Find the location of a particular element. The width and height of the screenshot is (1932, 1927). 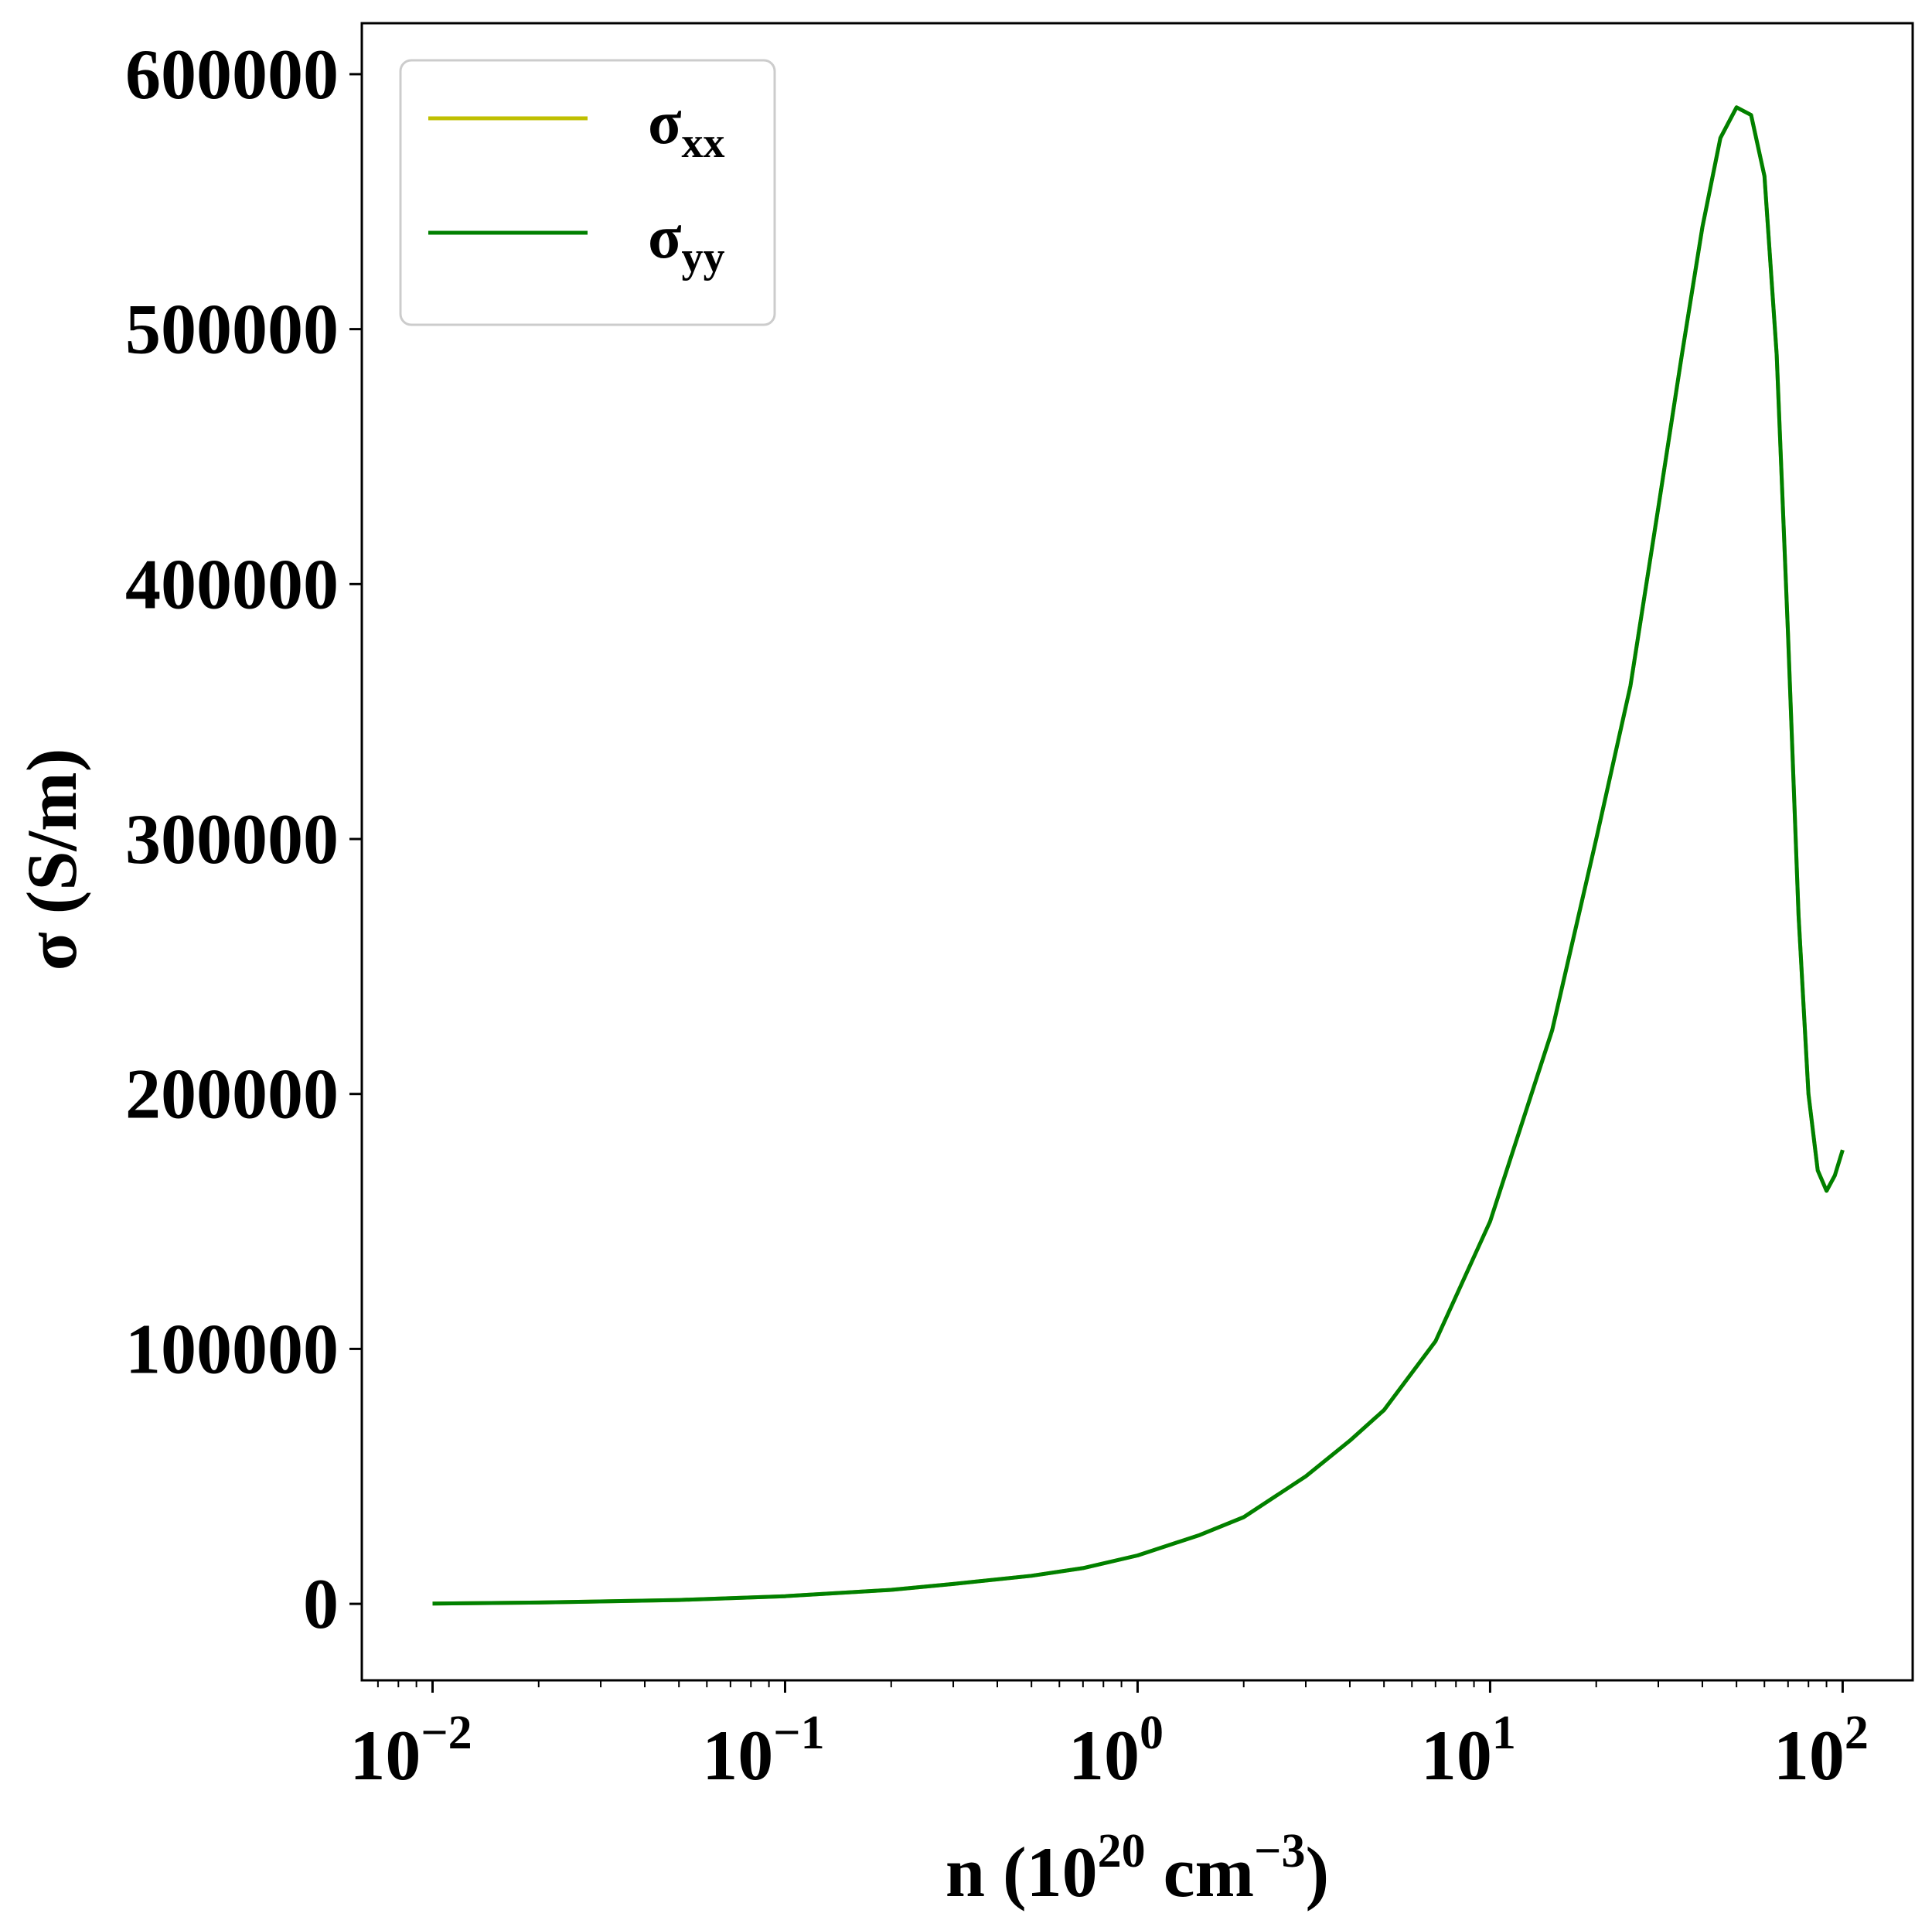

legend: σxx σyy is located at coordinates (587, 192).